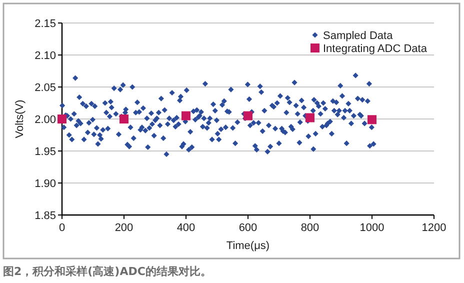  I want to click on x-tick-label: 1200, so click(434, 228).